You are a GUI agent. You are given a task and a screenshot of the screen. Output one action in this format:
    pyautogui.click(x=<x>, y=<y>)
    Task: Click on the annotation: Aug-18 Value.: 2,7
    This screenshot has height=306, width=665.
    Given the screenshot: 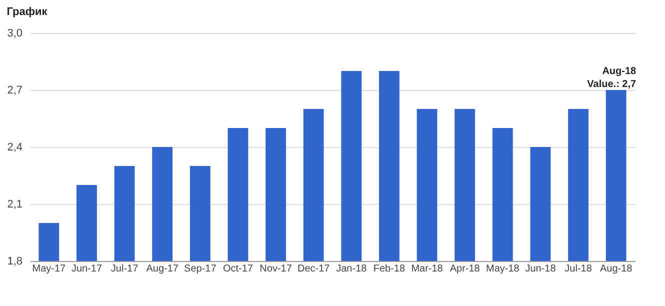 What is the action you would take?
    pyautogui.click(x=612, y=78)
    